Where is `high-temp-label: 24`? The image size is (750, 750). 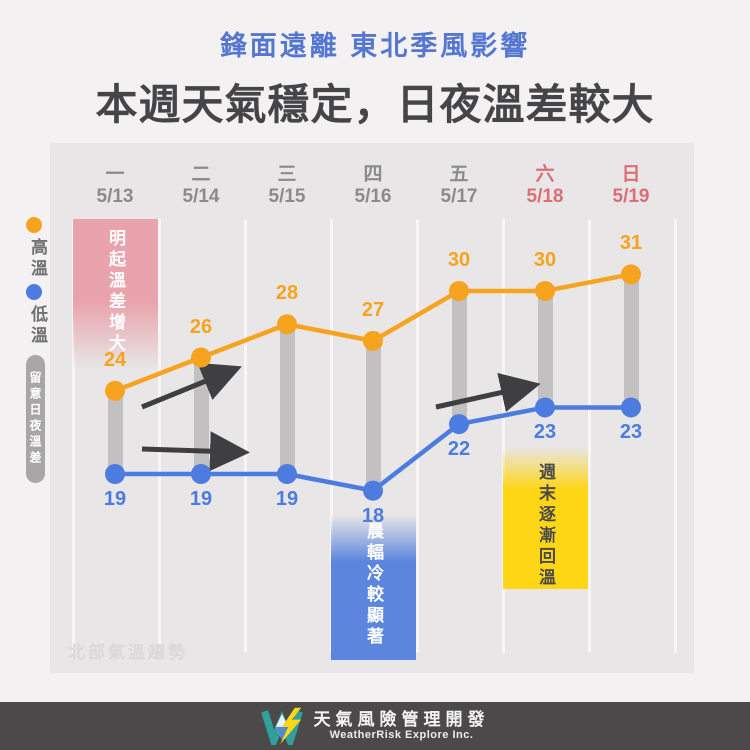 high-temp-label: 24 is located at coordinates (115, 359).